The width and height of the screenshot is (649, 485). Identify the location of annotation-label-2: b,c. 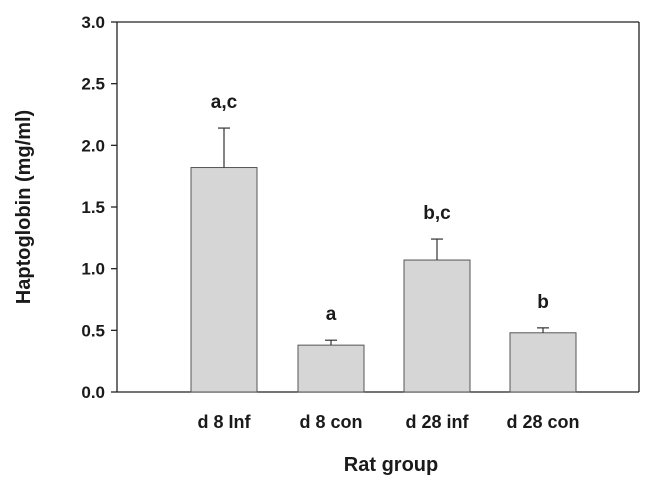
(437, 213).